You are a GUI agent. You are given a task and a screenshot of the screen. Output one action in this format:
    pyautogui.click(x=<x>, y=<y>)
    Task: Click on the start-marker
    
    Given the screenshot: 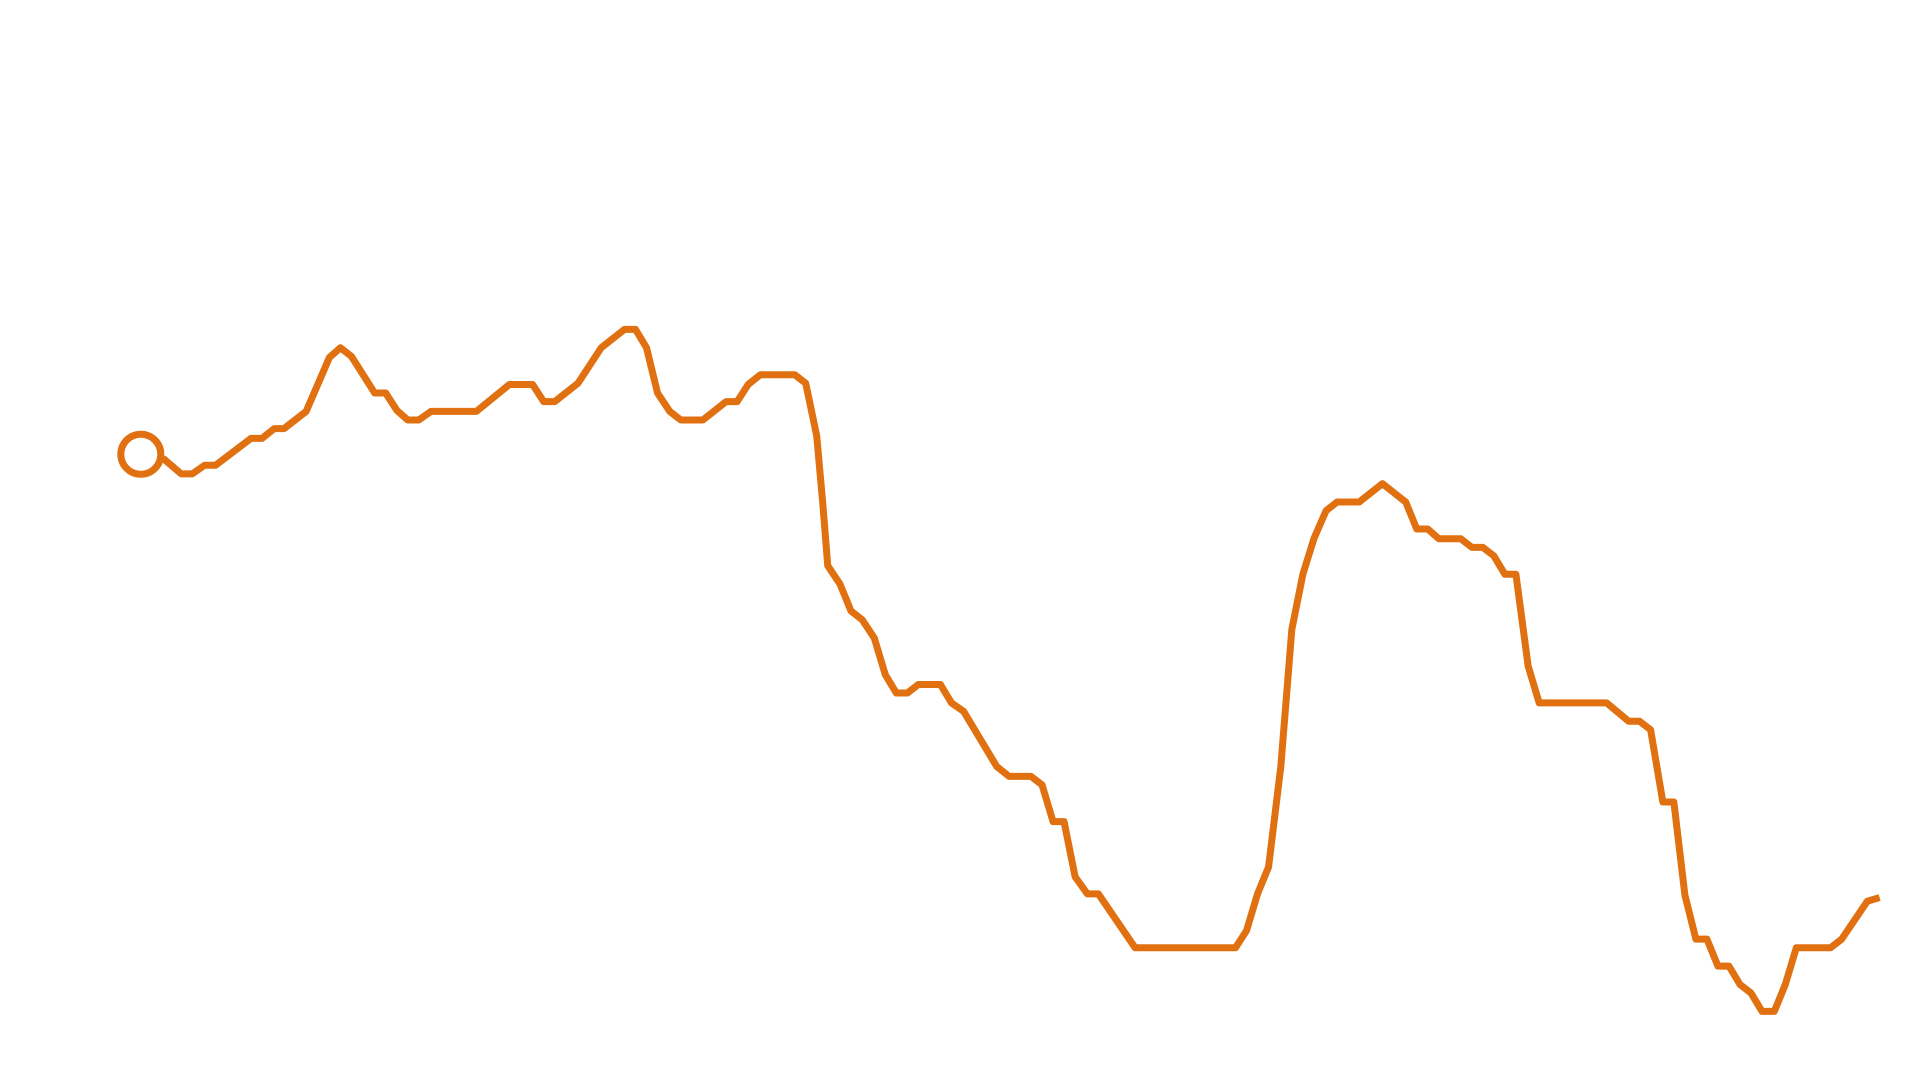 What is the action you would take?
    pyautogui.click(x=141, y=454)
    